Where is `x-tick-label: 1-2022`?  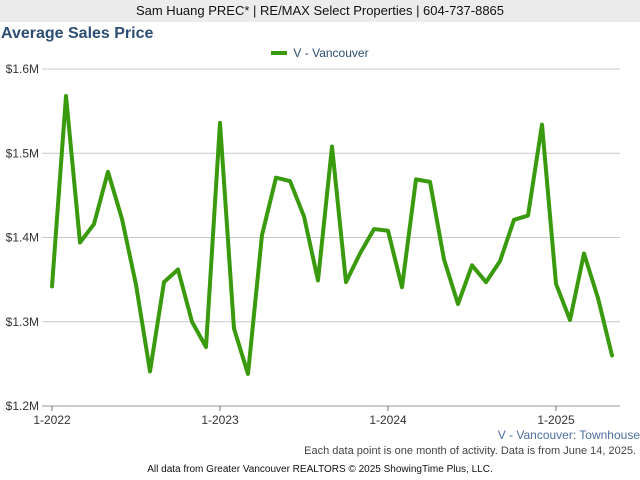 x-tick-label: 1-2022 is located at coordinates (52, 420).